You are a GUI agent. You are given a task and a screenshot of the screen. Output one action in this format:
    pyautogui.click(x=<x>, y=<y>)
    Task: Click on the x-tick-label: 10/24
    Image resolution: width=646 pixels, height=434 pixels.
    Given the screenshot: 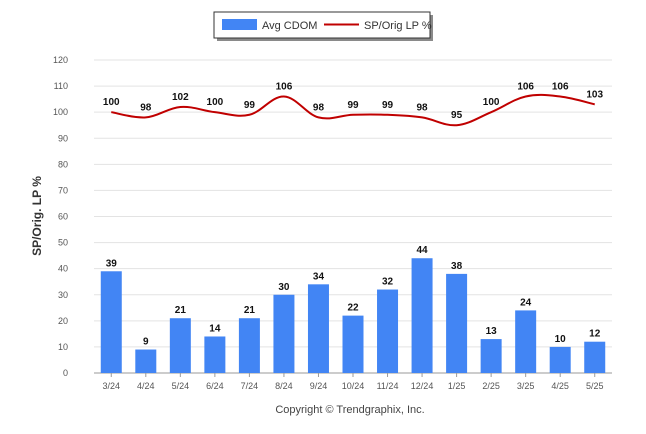 What is the action you would take?
    pyautogui.click(x=353, y=386)
    